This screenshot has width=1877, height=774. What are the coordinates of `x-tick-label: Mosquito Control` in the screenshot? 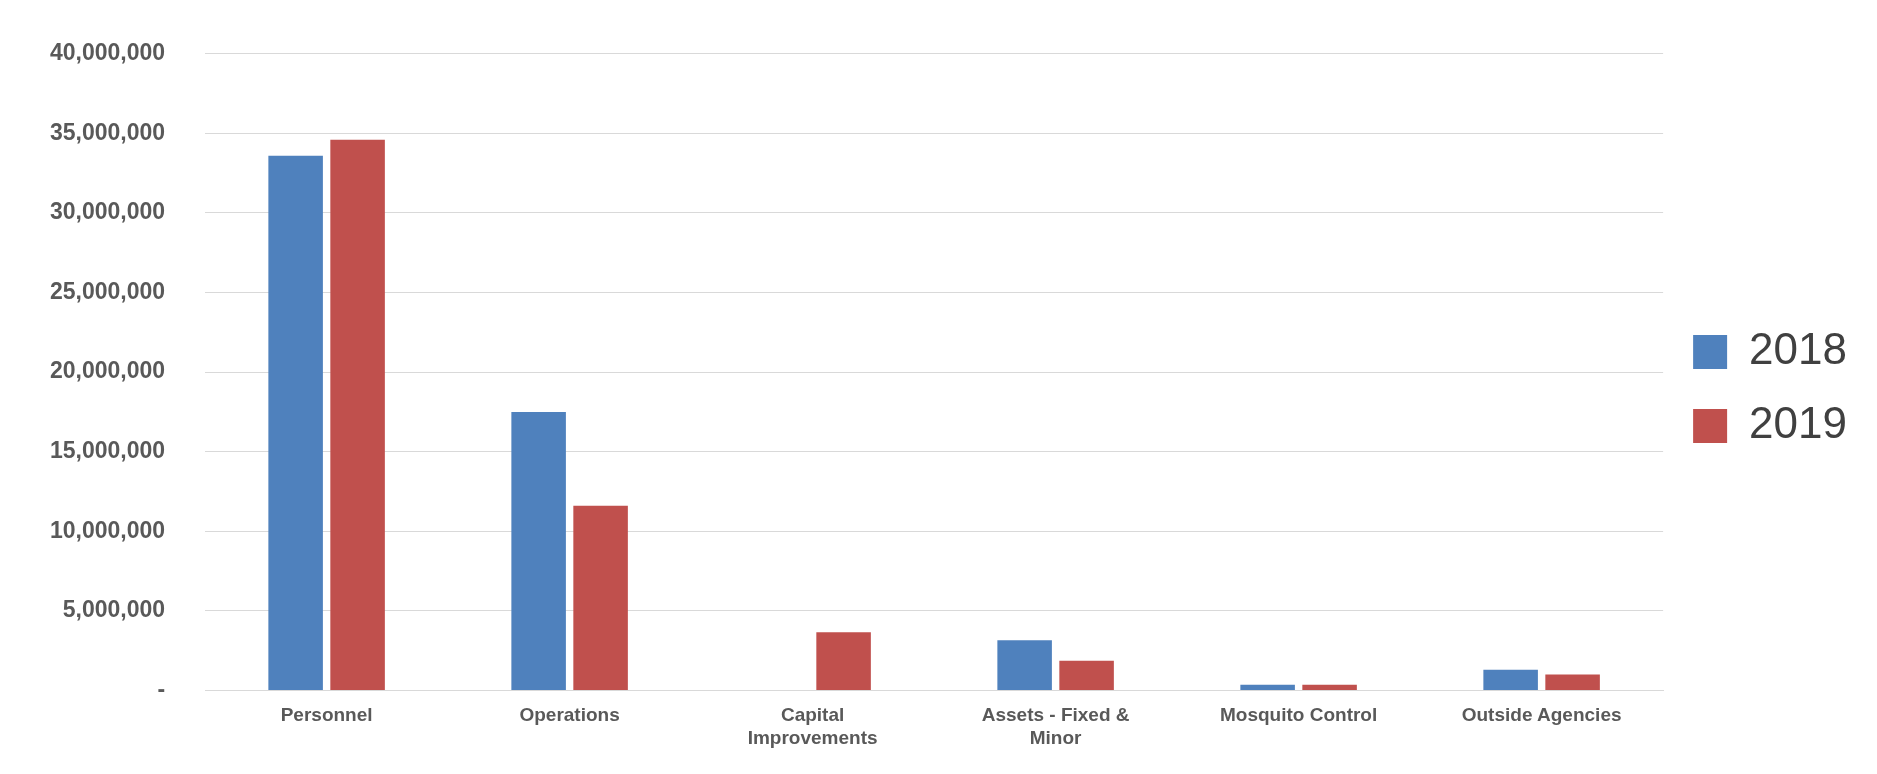 It's located at (1298, 715).